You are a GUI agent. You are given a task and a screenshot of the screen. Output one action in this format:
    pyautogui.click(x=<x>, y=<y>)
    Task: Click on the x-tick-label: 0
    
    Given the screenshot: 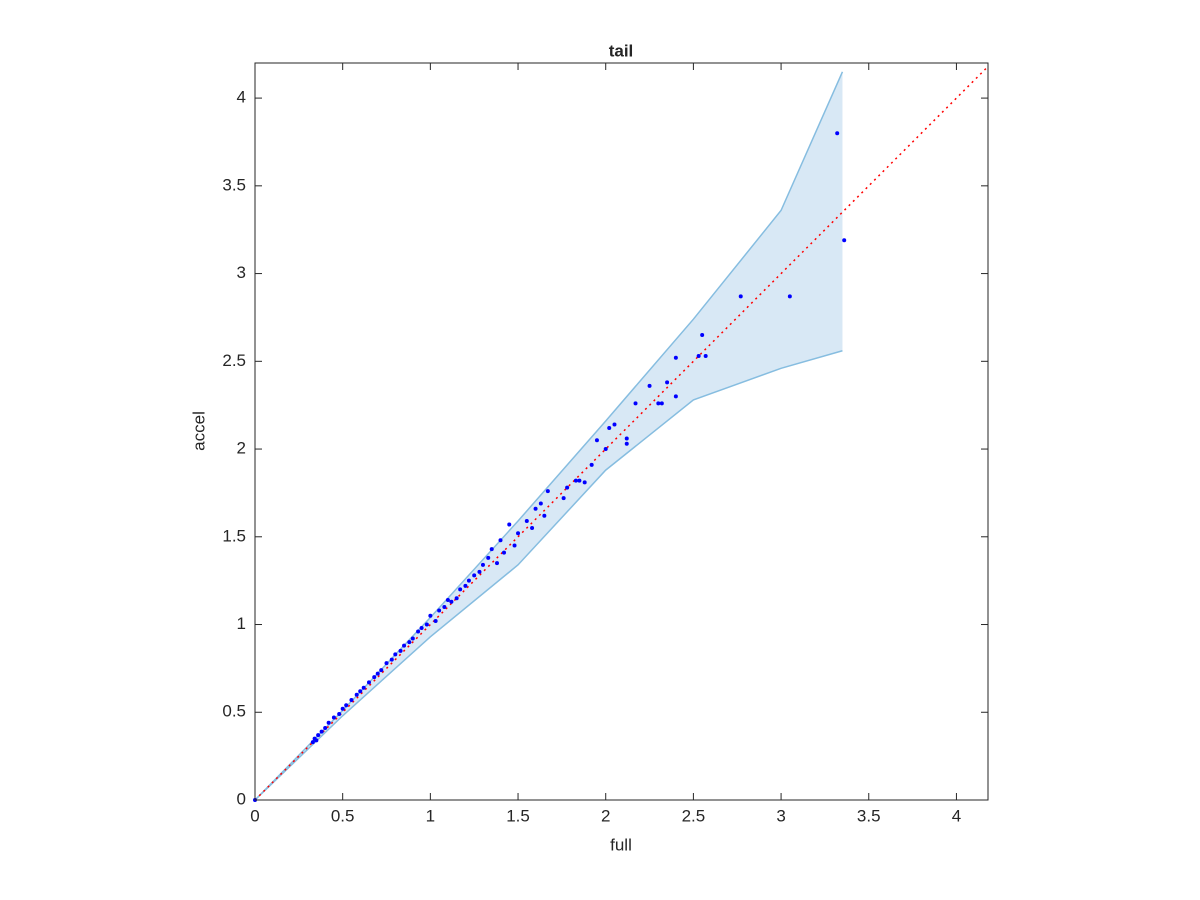 What is the action you would take?
    pyautogui.click(x=254, y=815)
    